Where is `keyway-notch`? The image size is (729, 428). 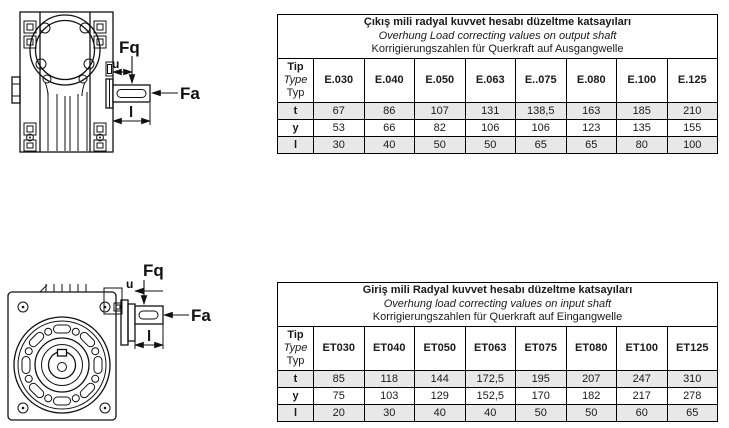
keyway-notch is located at coordinates (62, 352).